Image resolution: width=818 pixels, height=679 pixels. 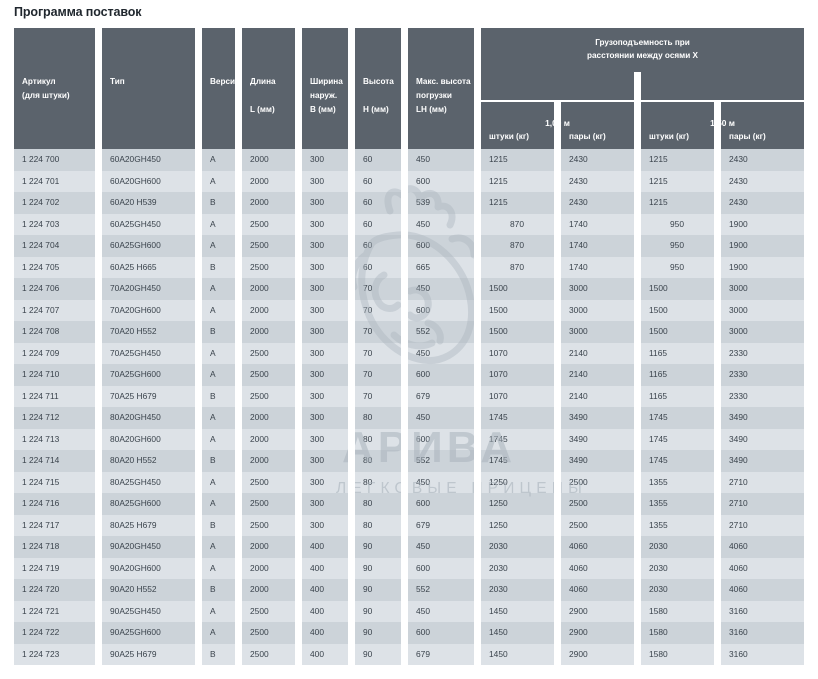 I want to click on cell-article: 1 224 701, so click(x=41, y=180).